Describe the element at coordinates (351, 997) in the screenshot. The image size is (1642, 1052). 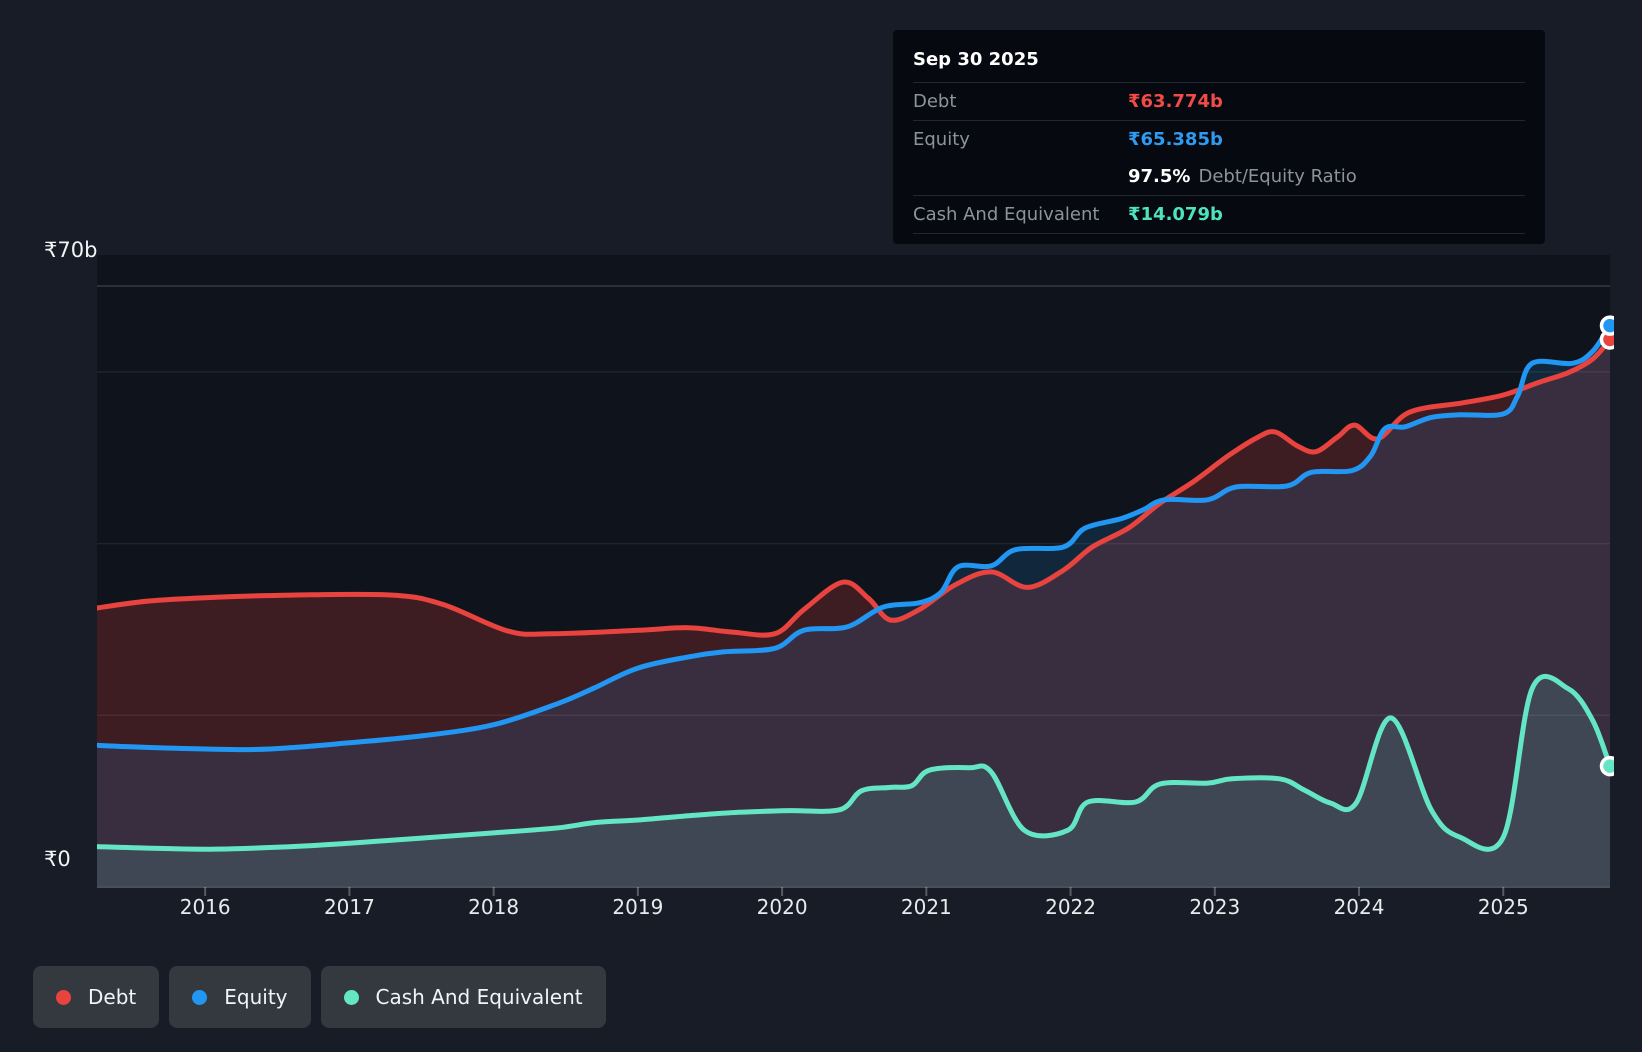
I see `cash-dot-icon` at that location.